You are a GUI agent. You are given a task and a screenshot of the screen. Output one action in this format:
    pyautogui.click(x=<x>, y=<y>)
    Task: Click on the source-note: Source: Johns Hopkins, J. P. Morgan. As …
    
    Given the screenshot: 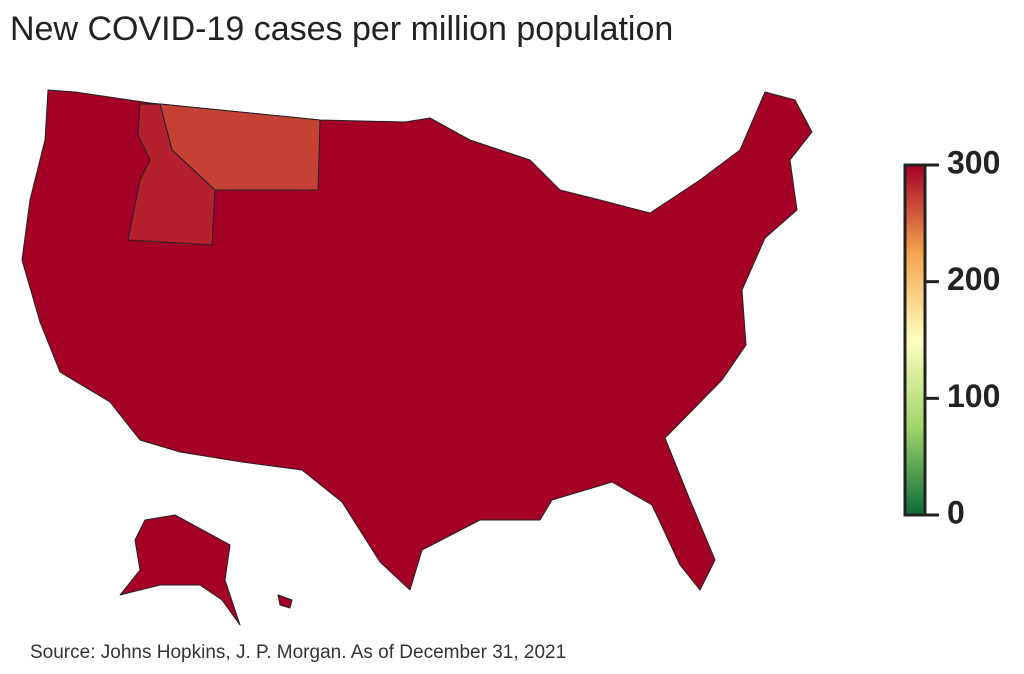 What is the action you would take?
    pyautogui.click(x=298, y=652)
    